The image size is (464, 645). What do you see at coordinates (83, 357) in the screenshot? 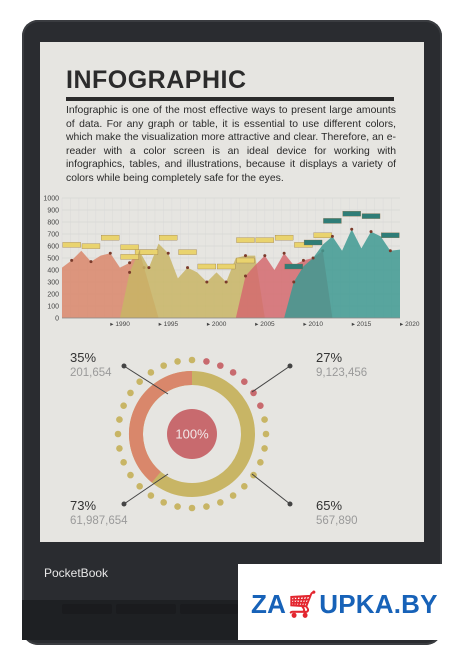
I see `stat-percent: 35%` at bounding box center [83, 357].